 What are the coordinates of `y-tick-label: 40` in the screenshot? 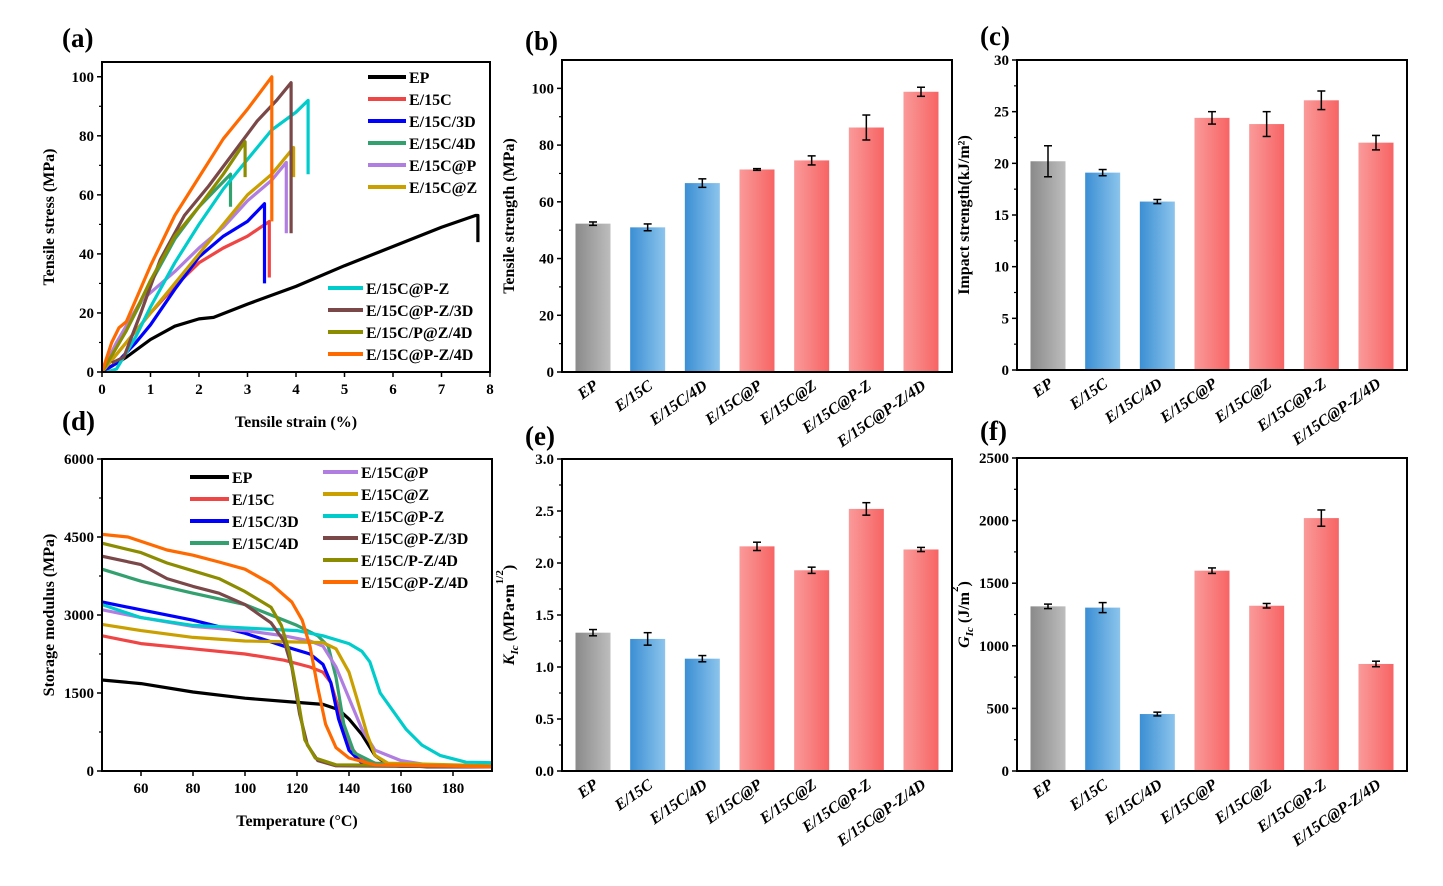 It's located at (86, 255).